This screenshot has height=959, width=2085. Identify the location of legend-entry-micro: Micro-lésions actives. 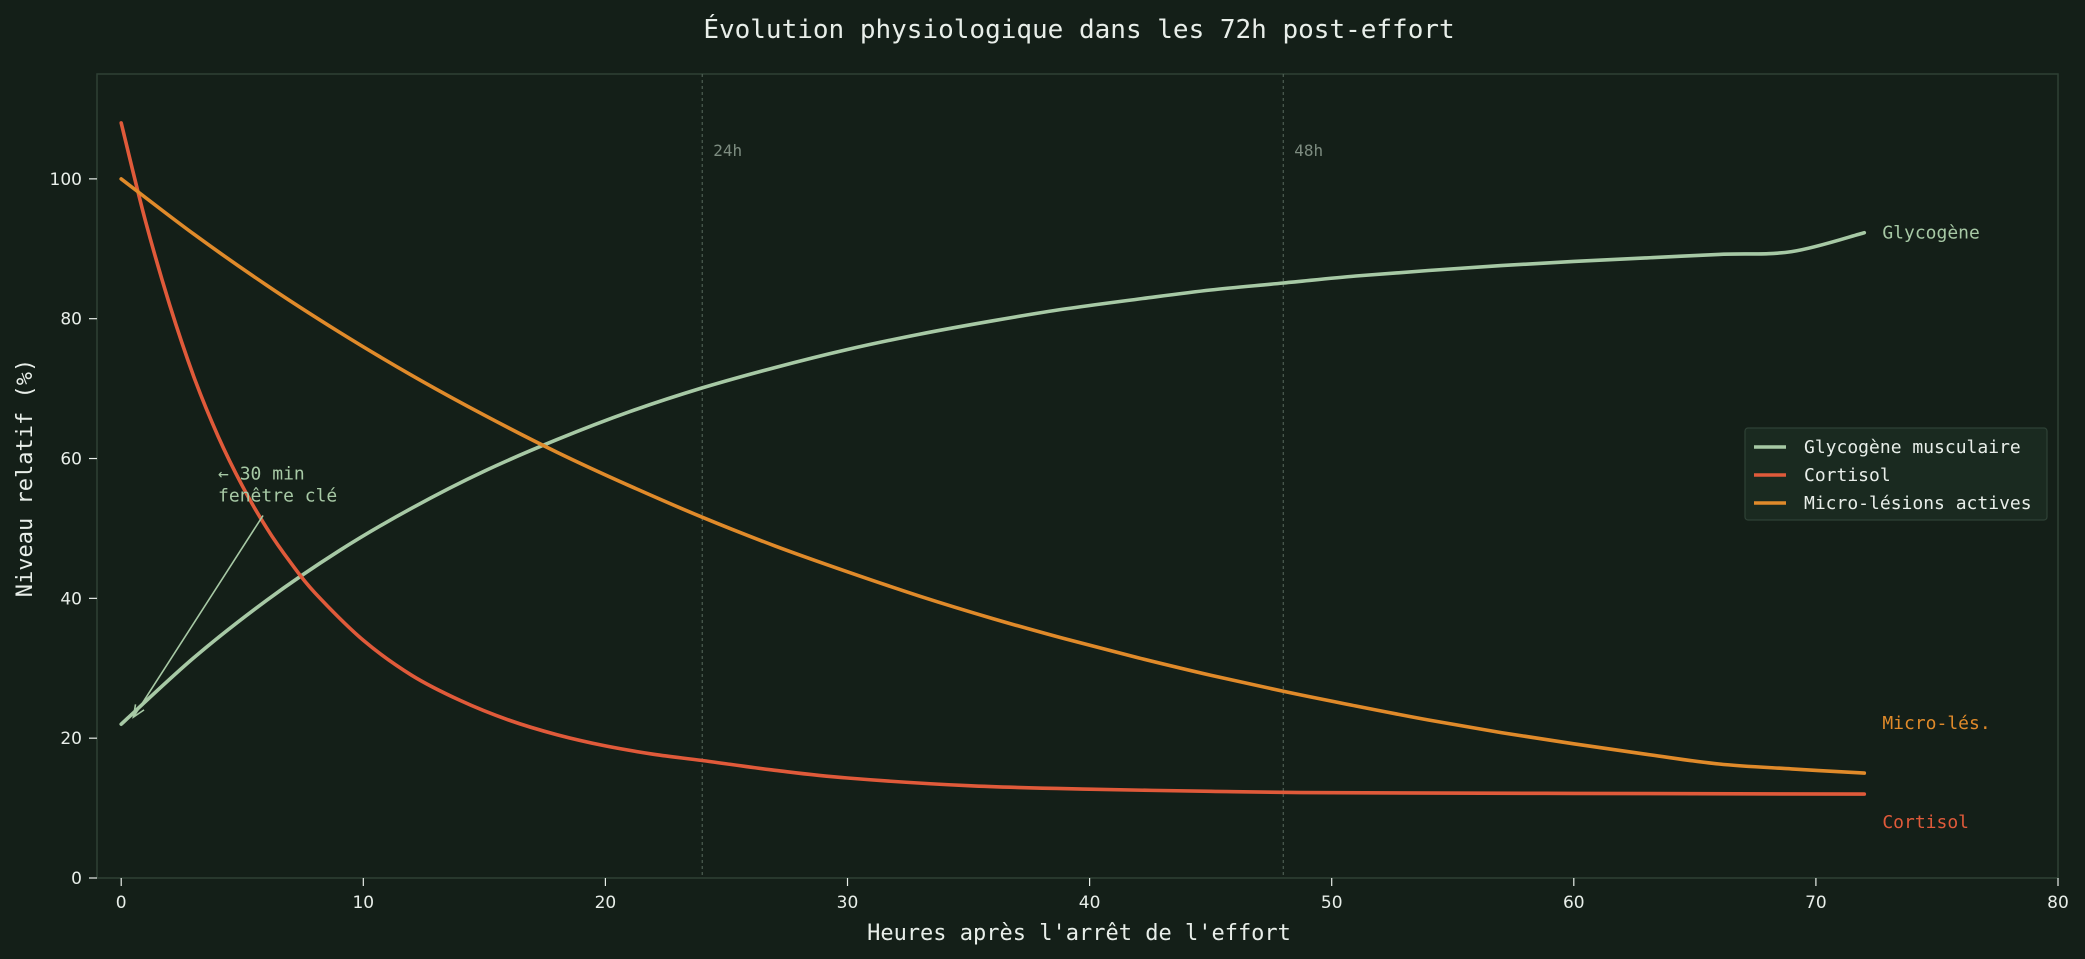
(1918, 503).